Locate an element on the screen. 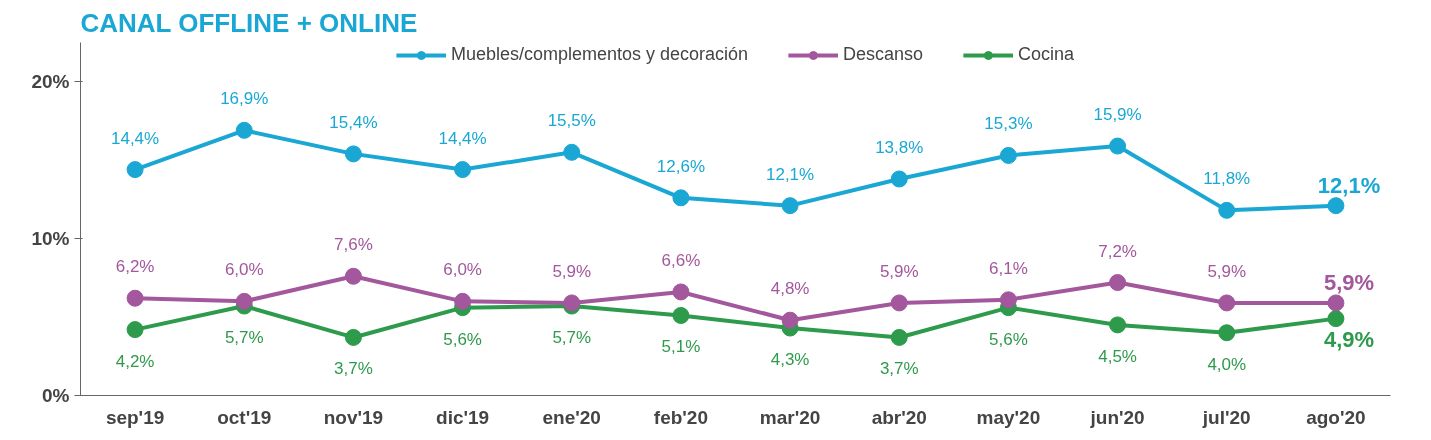 The width and height of the screenshot is (1431, 440). data-label: 4,3% is located at coordinates (790, 360).